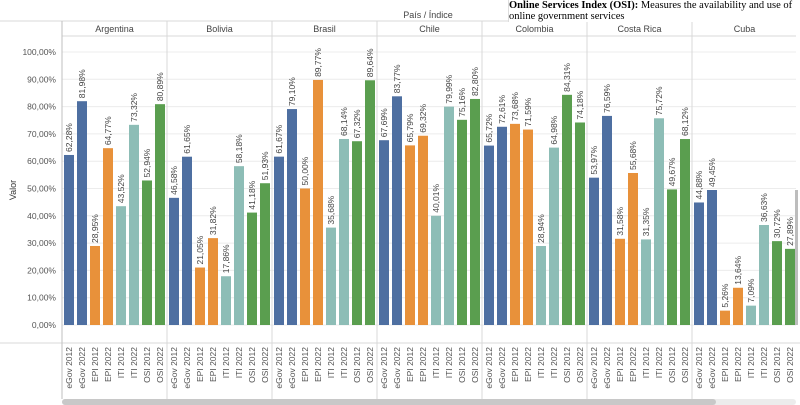 The image size is (800, 405). What do you see at coordinates (41, 216) in the screenshot?
I see `y-tick-label: 40,00%` at bounding box center [41, 216].